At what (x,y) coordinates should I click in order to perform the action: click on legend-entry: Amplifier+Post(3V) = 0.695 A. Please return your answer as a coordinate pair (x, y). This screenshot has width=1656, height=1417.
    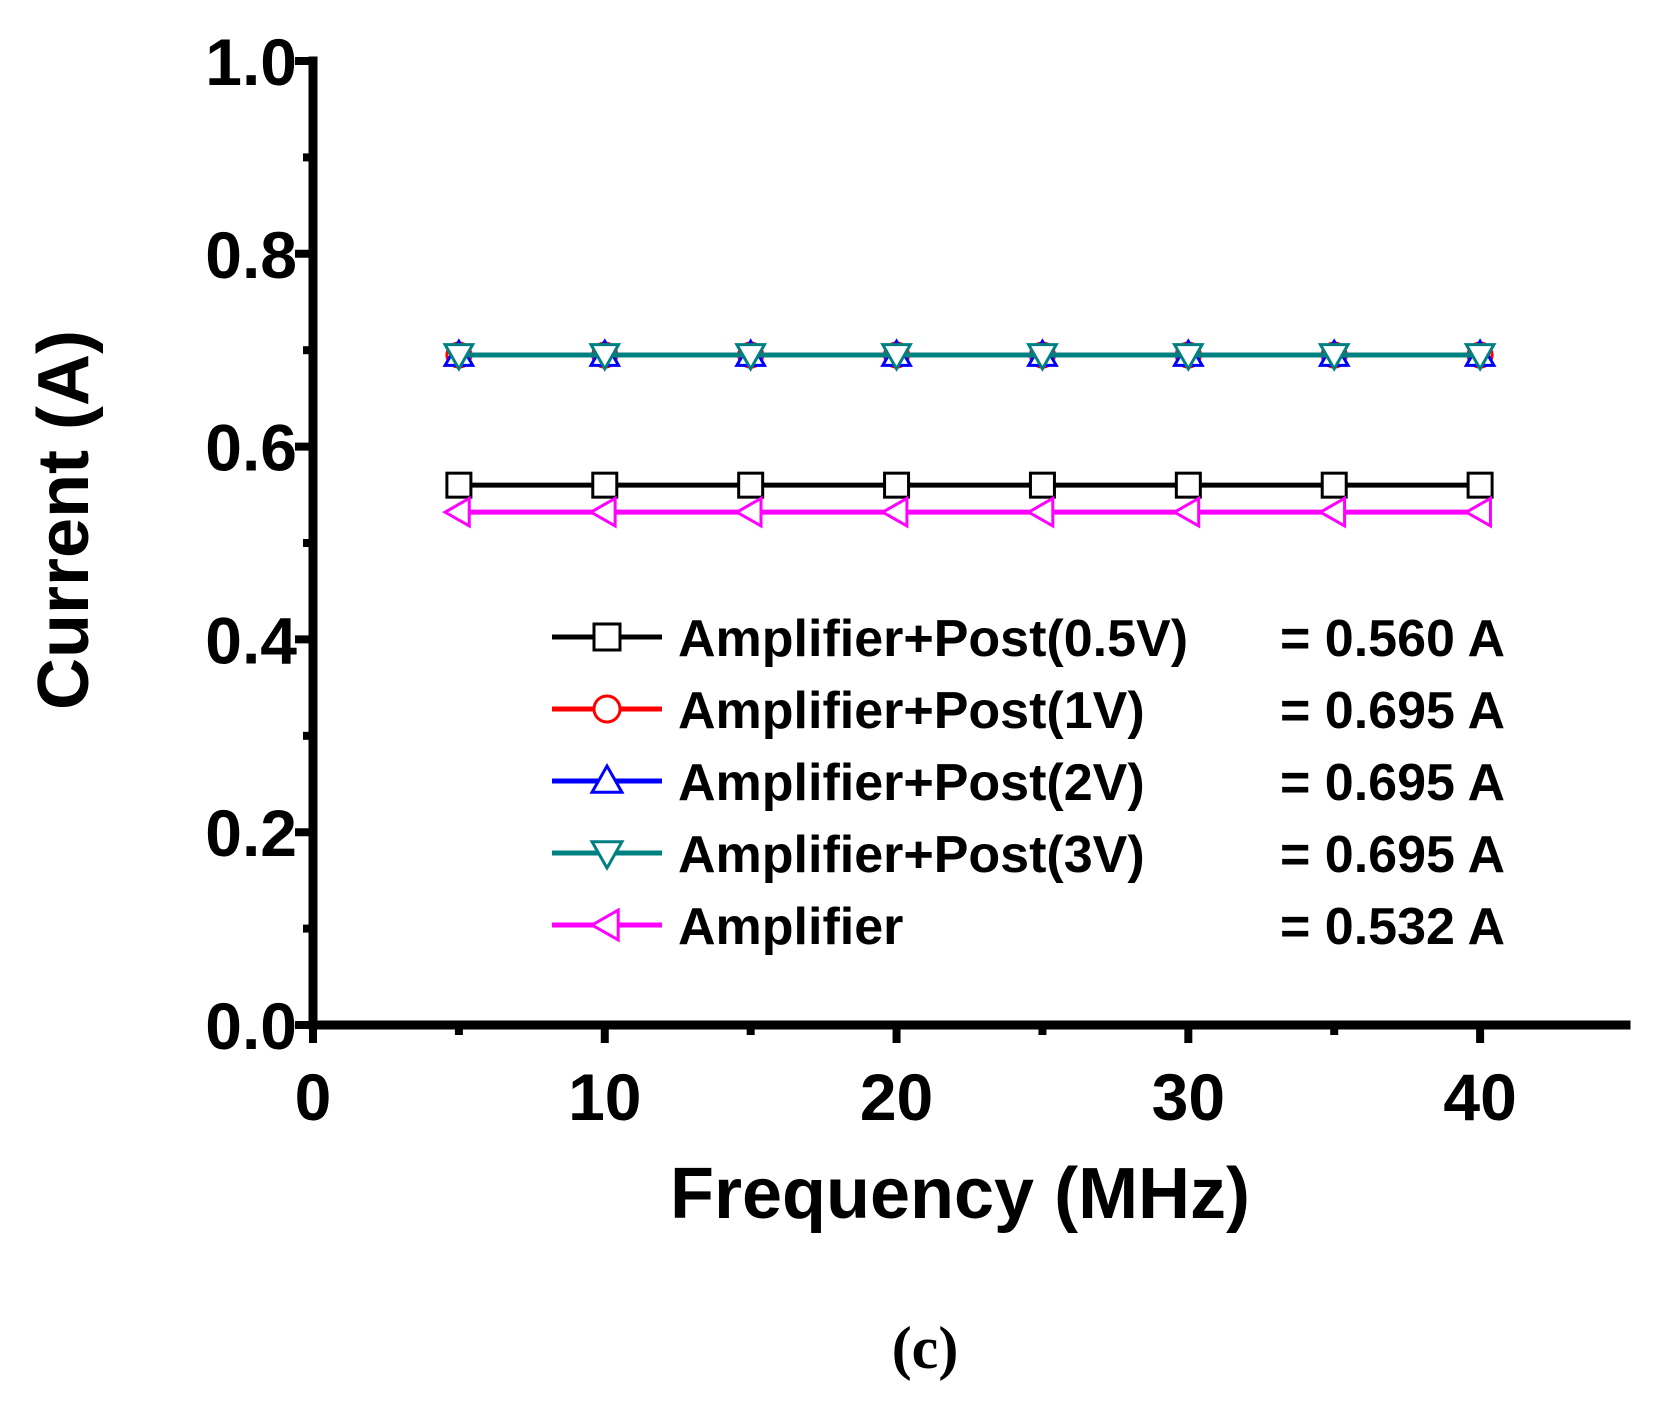
    Looking at the image, I should click on (1028, 855).